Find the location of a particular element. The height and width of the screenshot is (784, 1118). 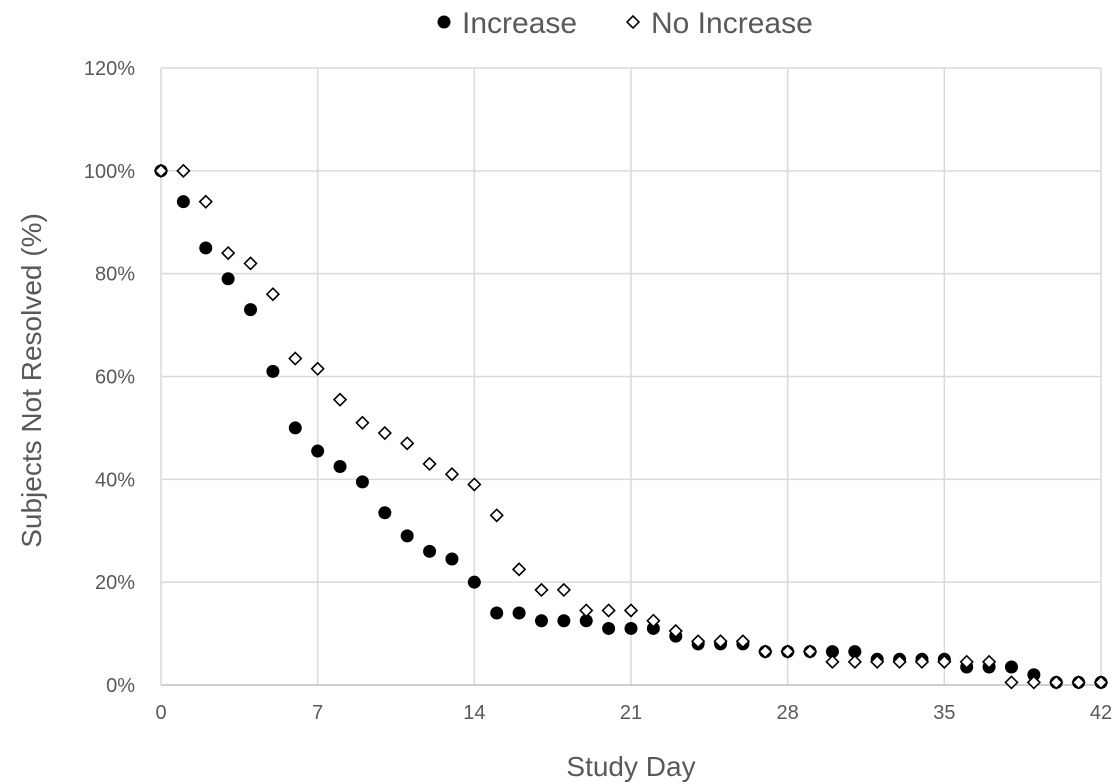

legend: Increase No Increase is located at coordinates (625, 23).